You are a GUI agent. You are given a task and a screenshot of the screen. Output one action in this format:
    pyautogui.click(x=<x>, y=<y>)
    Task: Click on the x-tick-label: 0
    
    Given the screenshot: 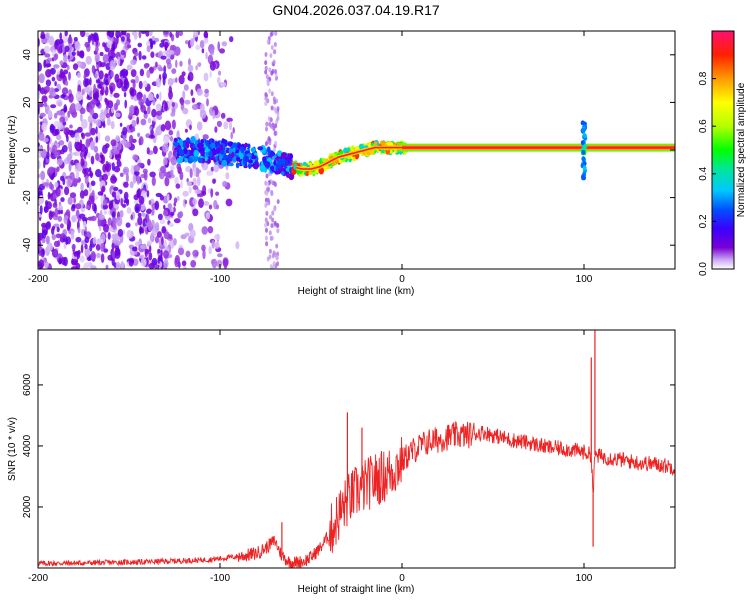 What is the action you would take?
    pyautogui.click(x=402, y=578)
    